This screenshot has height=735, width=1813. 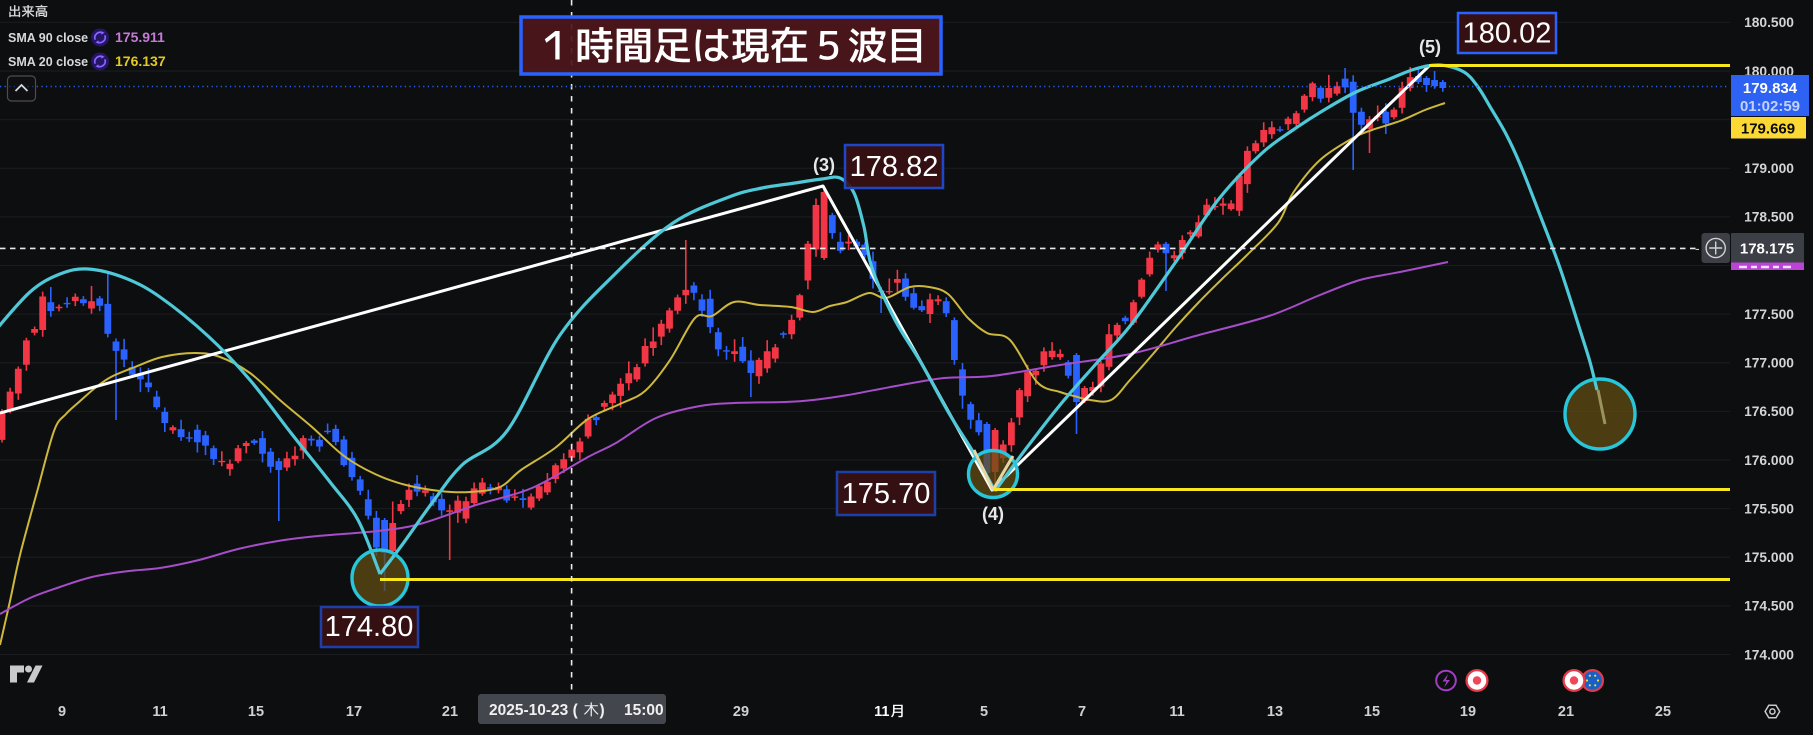 I want to click on svg-text: 179.000, so click(x=1769, y=168).